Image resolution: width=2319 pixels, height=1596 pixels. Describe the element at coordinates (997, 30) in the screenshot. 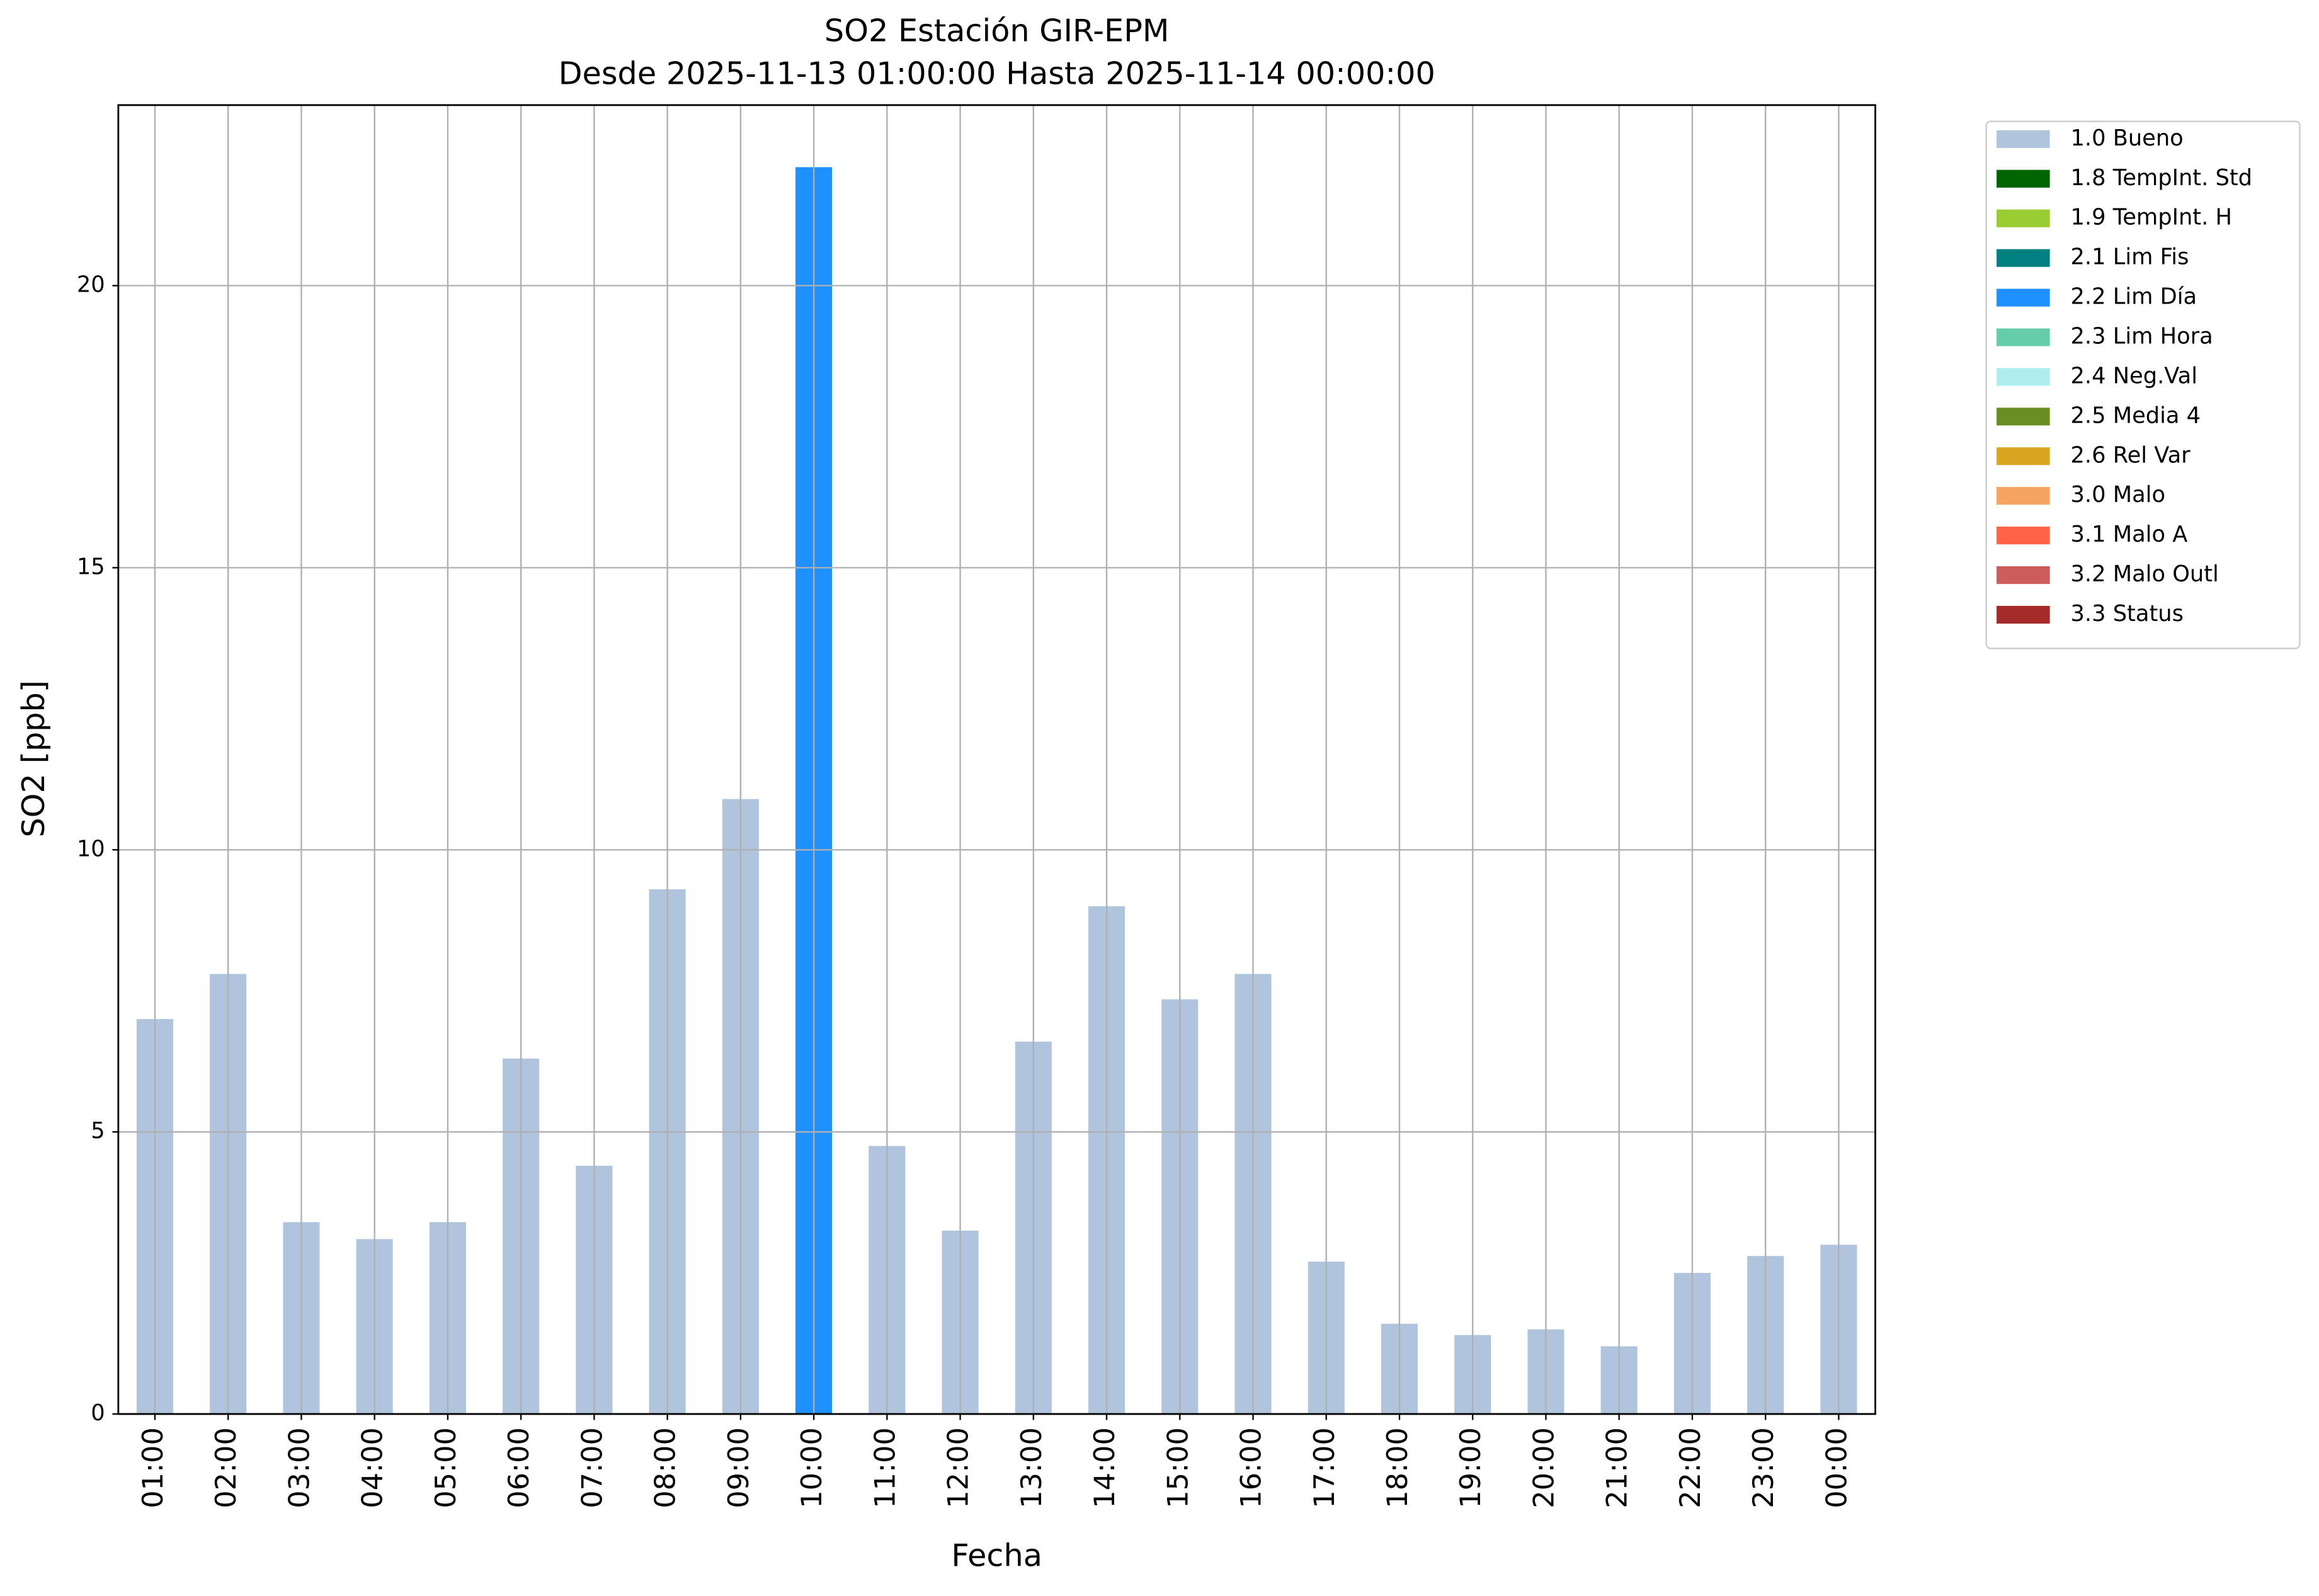

I see `chart-title: SO2 Estación GIR-EPM` at that location.